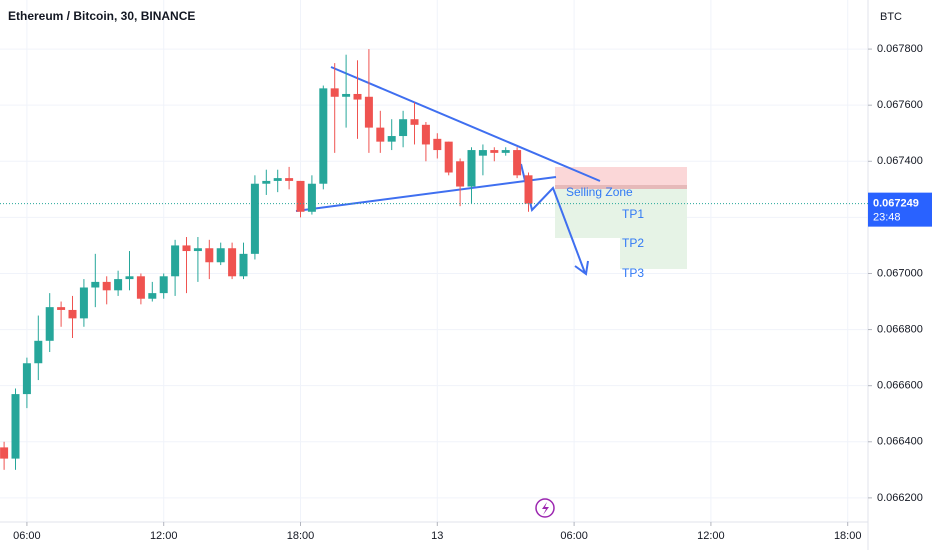 Image resolution: width=932 pixels, height=550 pixels. I want to click on price-label-box, so click(900, 209).